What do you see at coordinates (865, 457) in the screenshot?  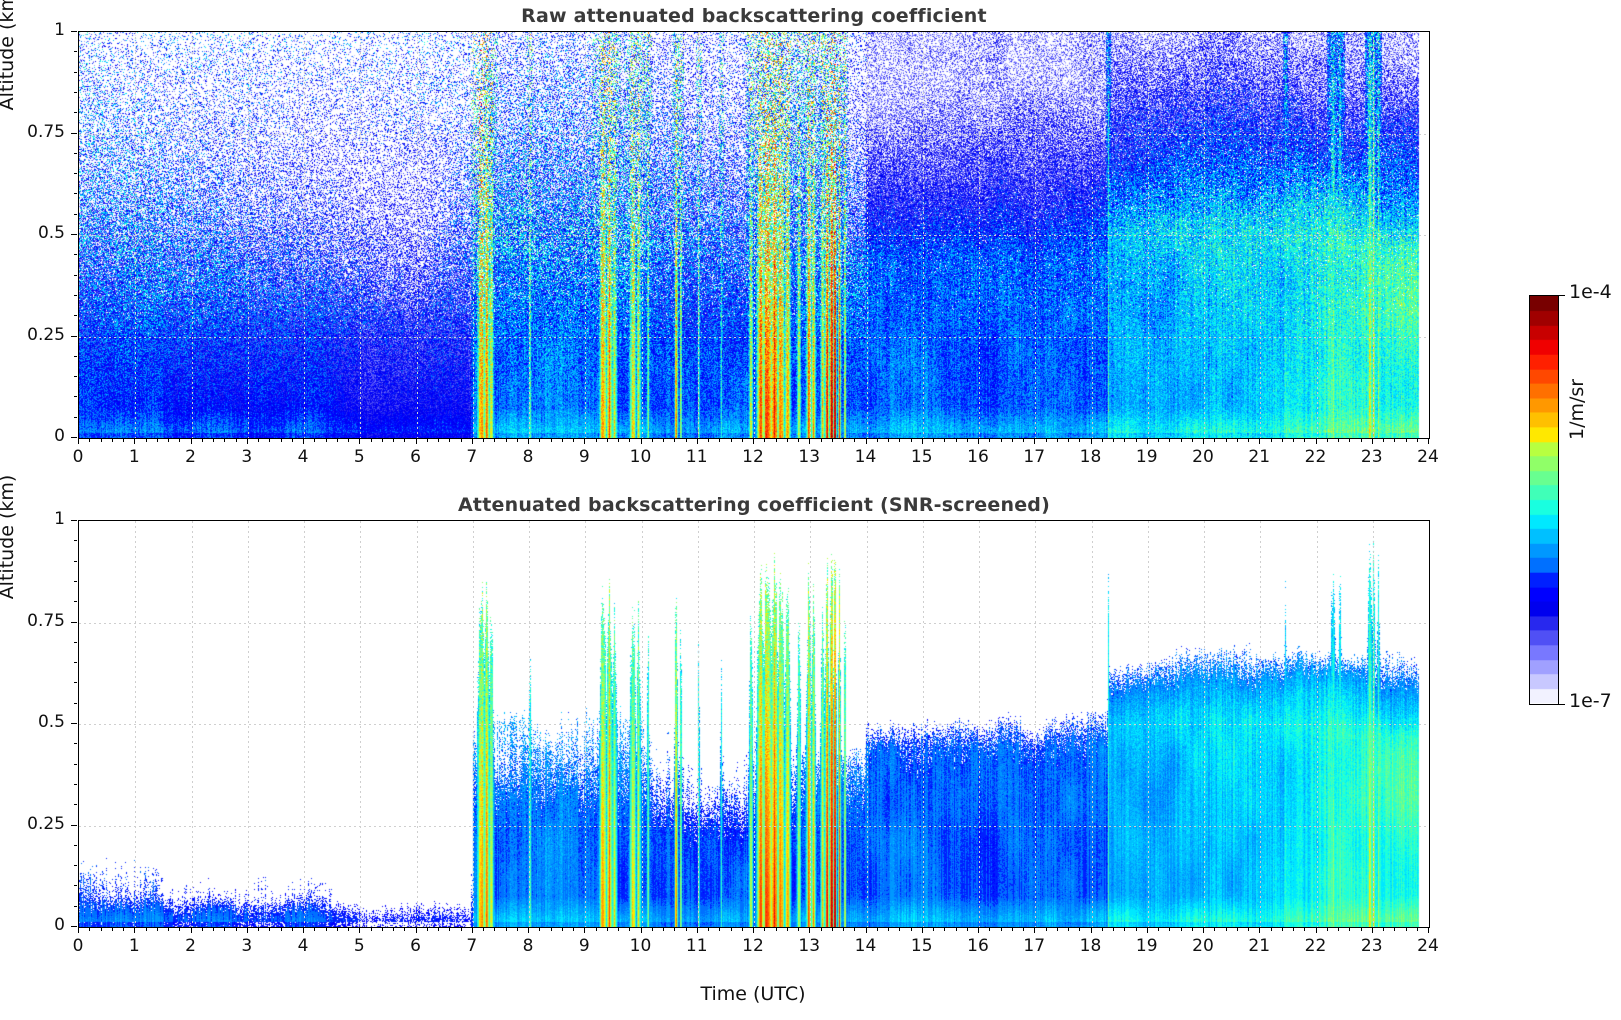 I see `x-tick-label: 14` at bounding box center [865, 457].